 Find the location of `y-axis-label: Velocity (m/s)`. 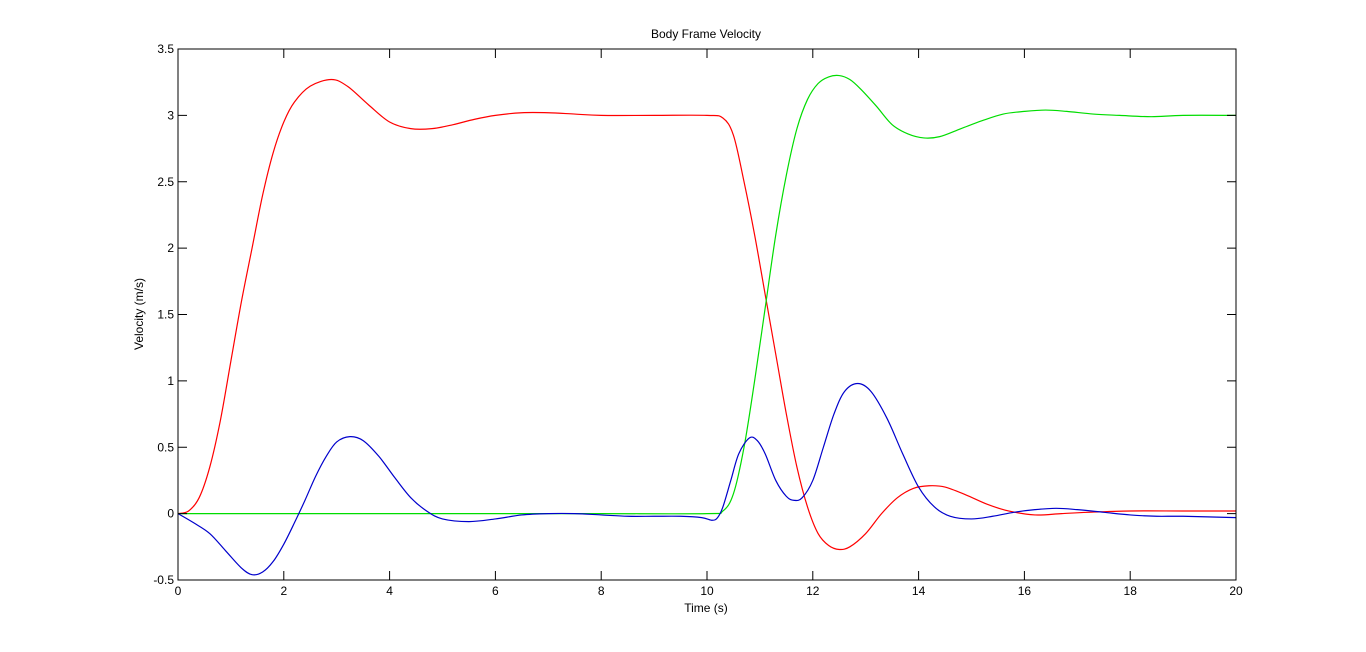

y-axis-label: Velocity (m/s) is located at coordinates (139, 314).